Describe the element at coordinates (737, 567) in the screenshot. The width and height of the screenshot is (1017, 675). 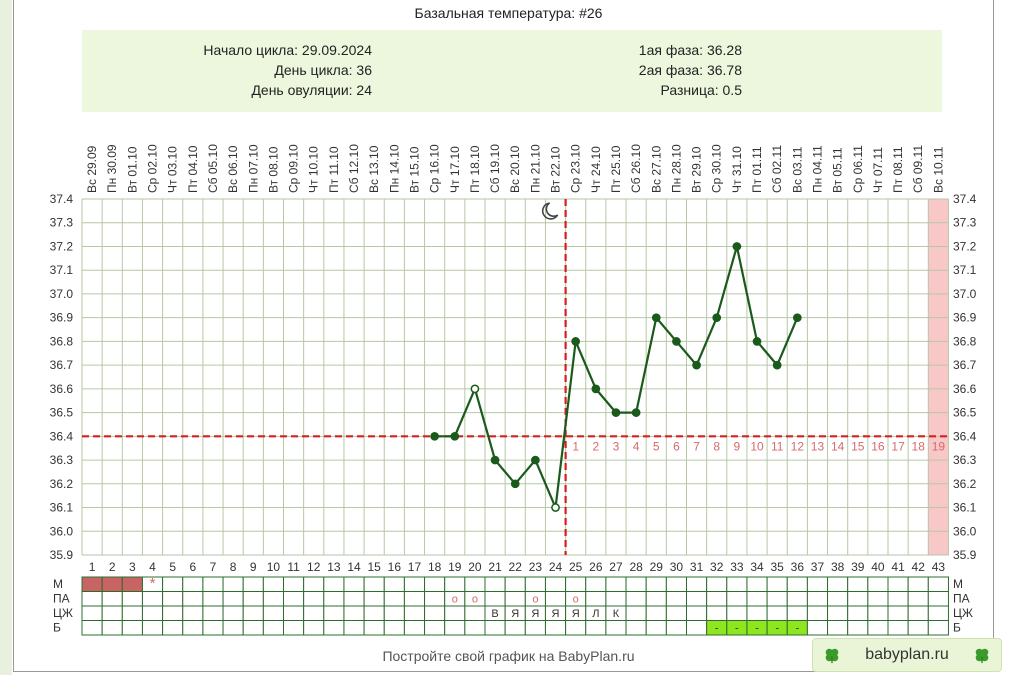
I see `day-number-label: 33` at that location.